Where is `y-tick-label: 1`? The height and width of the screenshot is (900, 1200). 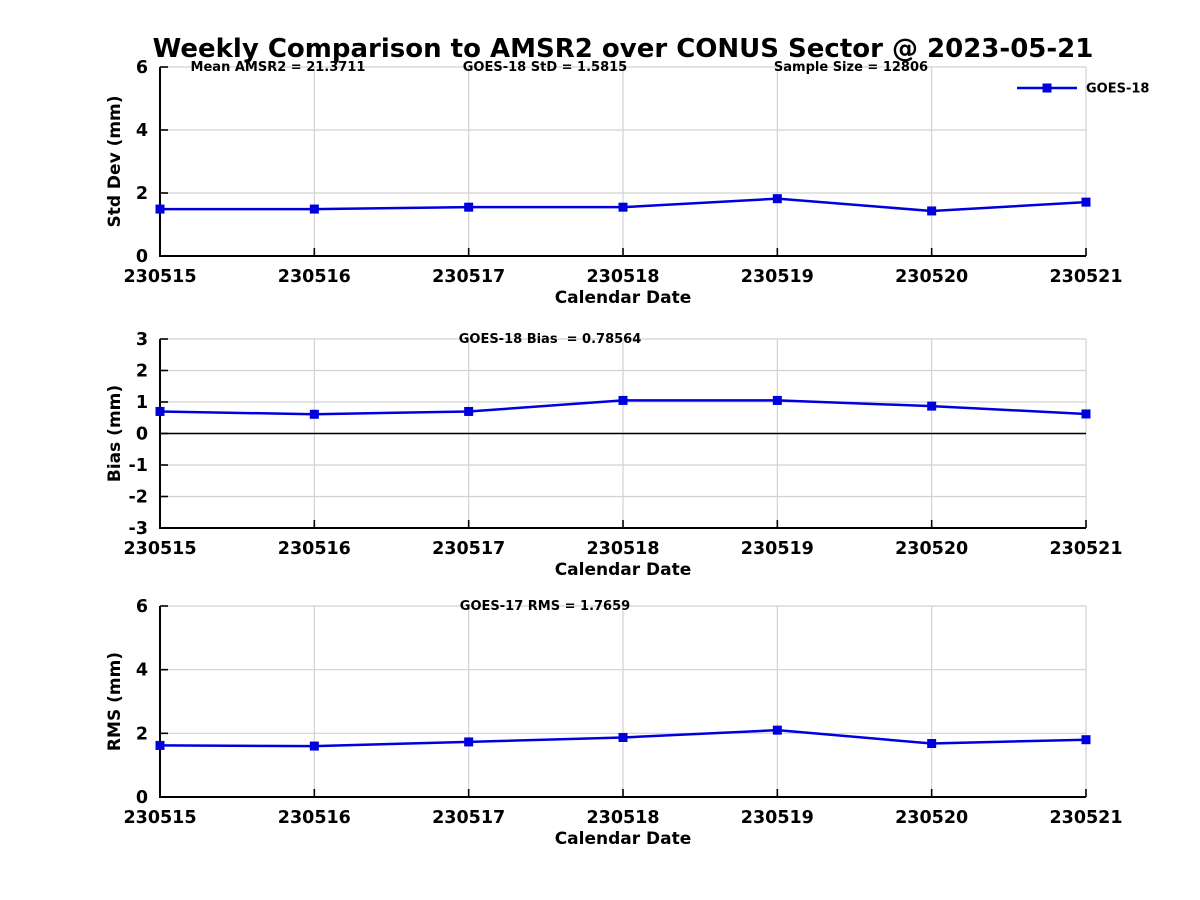
y-tick-label: 1 is located at coordinates (142, 403).